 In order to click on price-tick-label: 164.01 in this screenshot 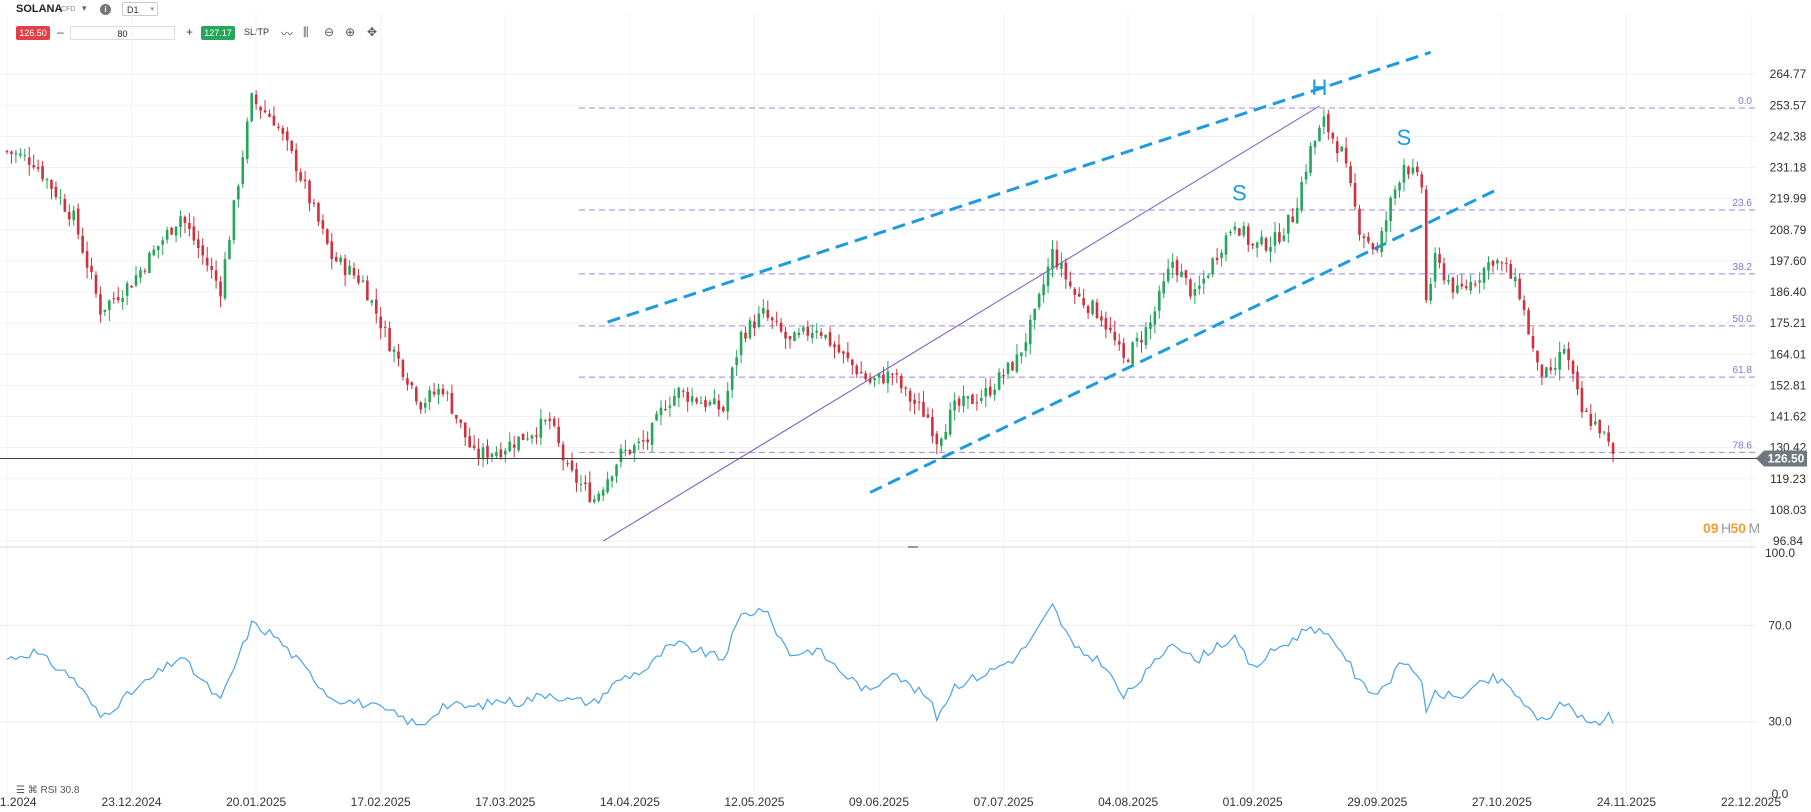, I will do `click(1788, 354)`.